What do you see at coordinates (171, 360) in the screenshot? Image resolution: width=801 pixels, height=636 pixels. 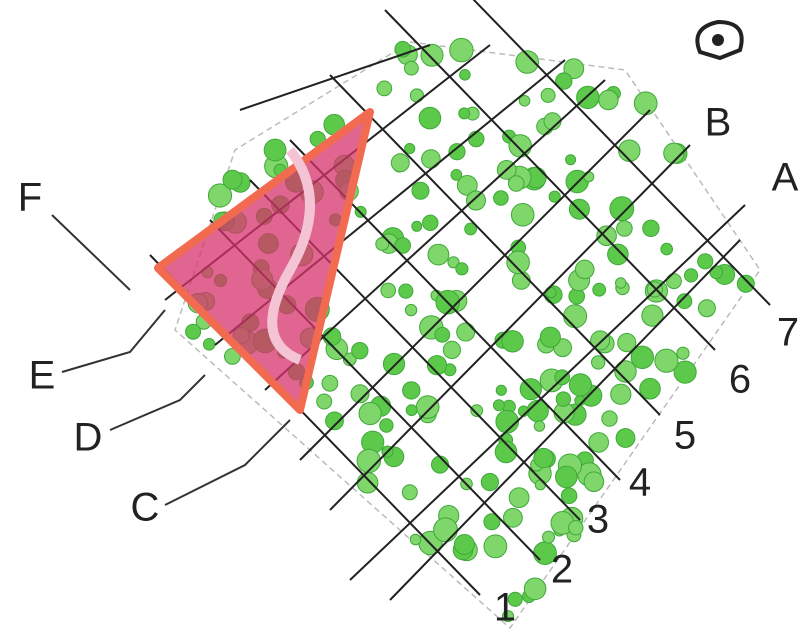 I see `leaders` at bounding box center [171, 360].